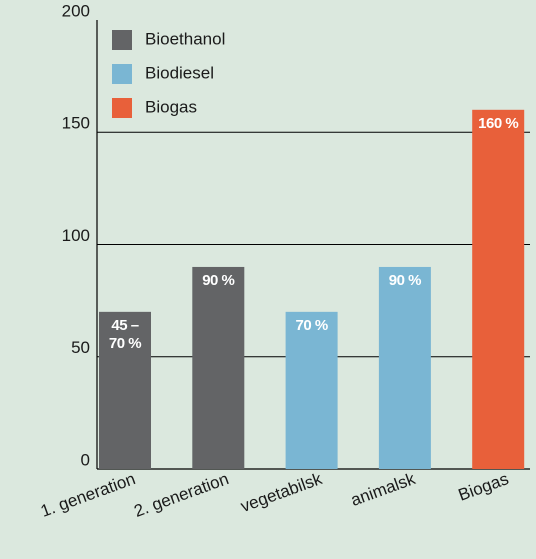 The width and height of the screenshot is (536, 559). Describe the element at coordinates (76, 10) in the screenshot. I see `y-tick-label: 200` at that location.